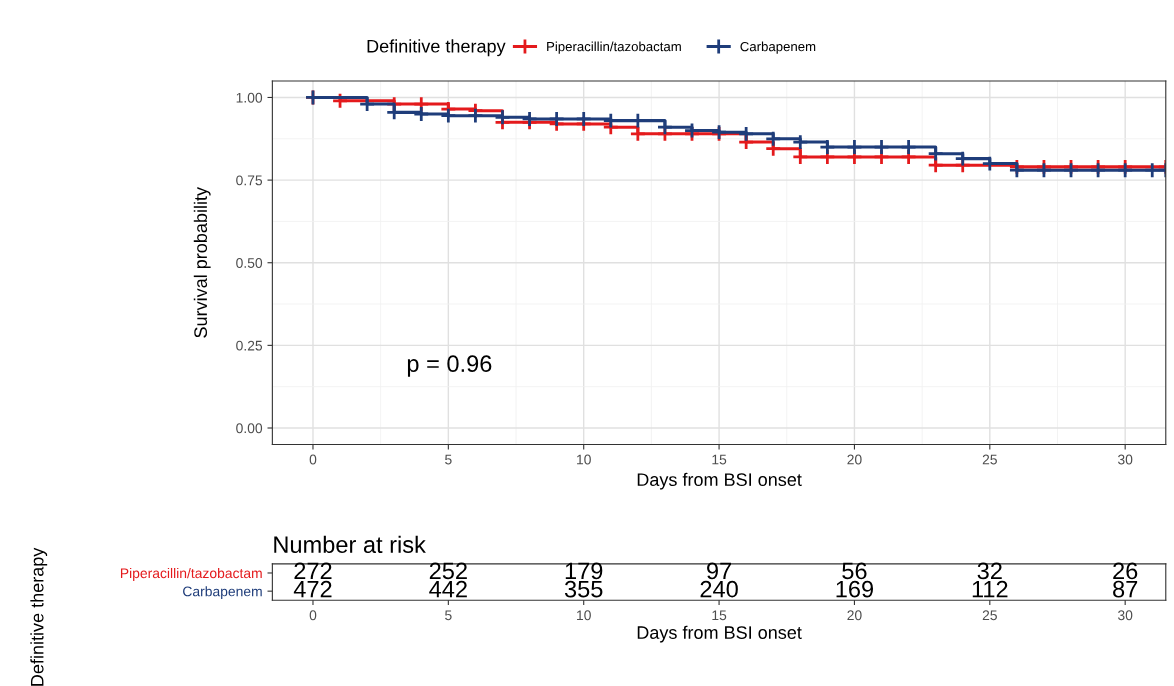  Describe the element at coordinates (202, 262) in the screenshot. I see `y-axis-title: Survival probability` at that location.